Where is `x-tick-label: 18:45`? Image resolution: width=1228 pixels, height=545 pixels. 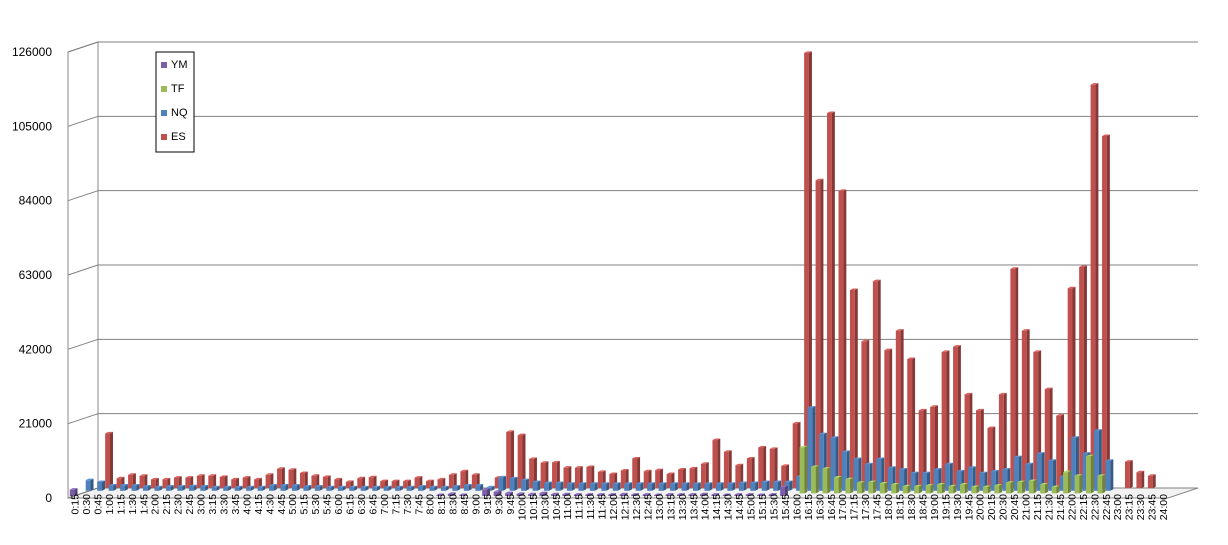
x-tick-label: 18:45 is located at coordinates (923, 507).